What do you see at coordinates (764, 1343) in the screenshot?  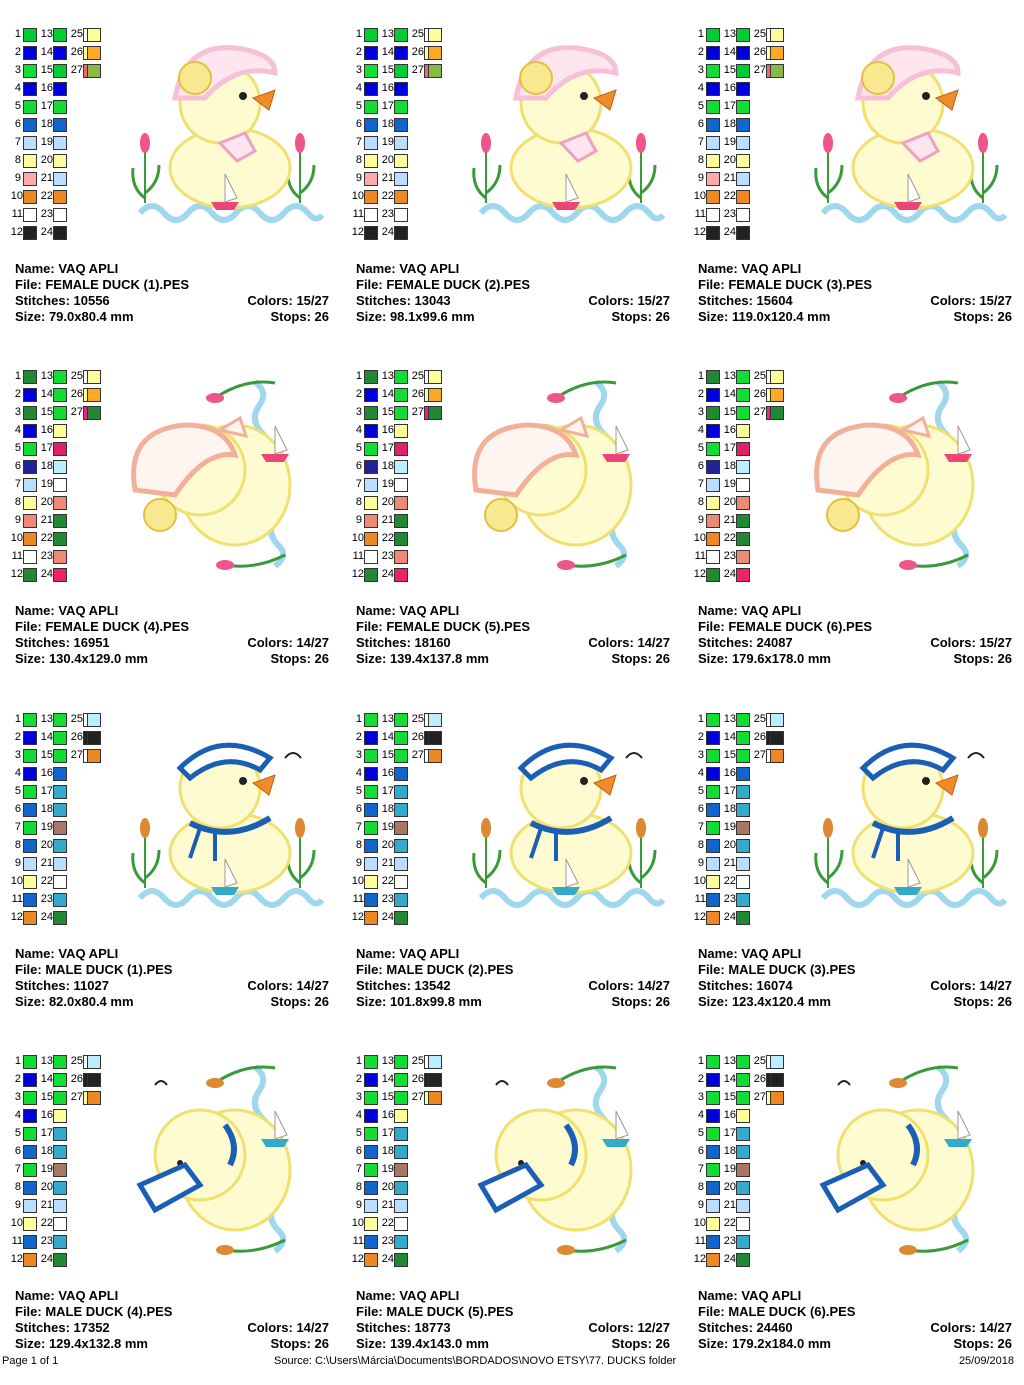 I see `design-size: Size: 179.2x184.0 mm` at bounding box center [764, 1343].